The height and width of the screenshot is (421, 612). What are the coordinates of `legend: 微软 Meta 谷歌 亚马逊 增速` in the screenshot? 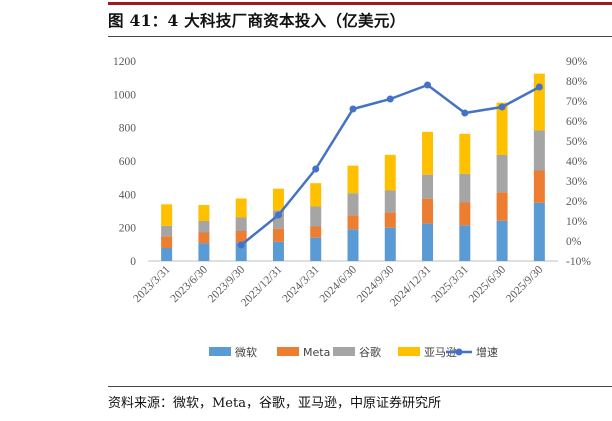 It's located at (353, 352).